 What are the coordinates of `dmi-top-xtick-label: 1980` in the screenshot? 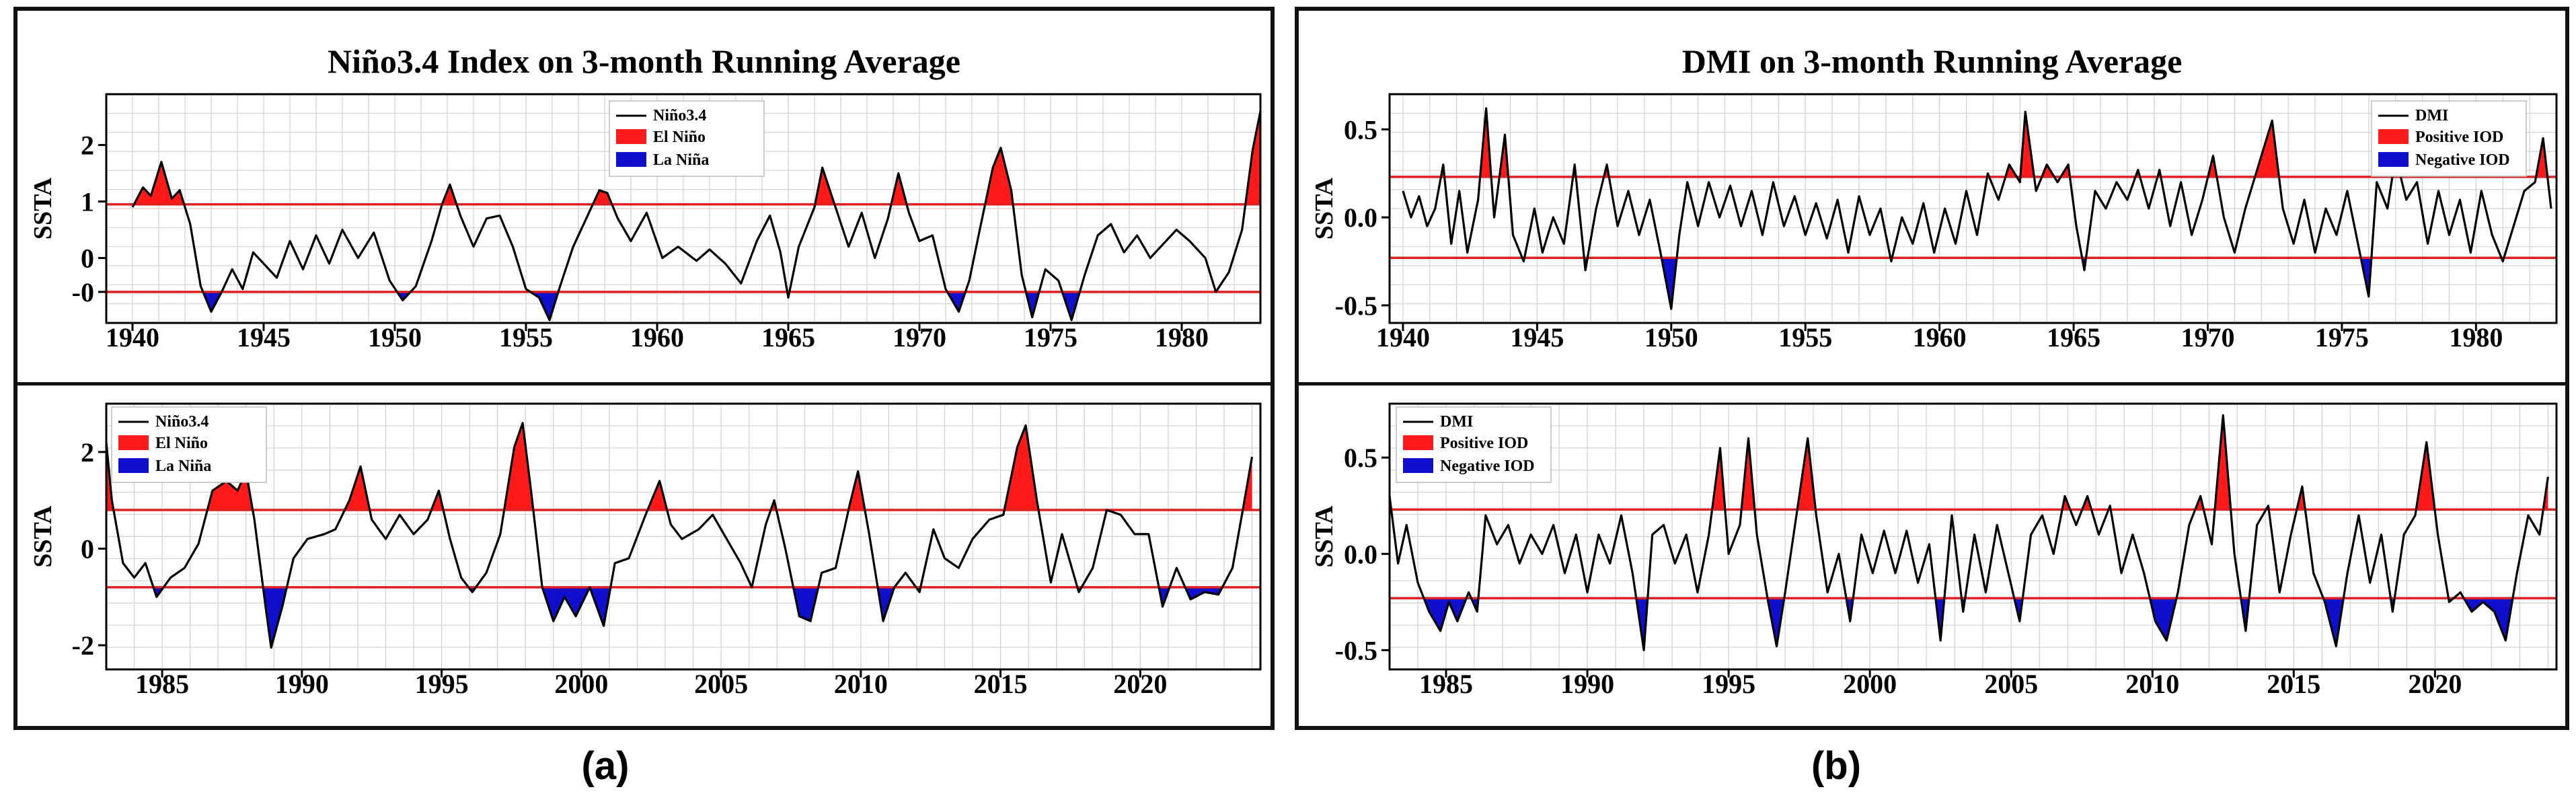 It's located at (2476, 337).